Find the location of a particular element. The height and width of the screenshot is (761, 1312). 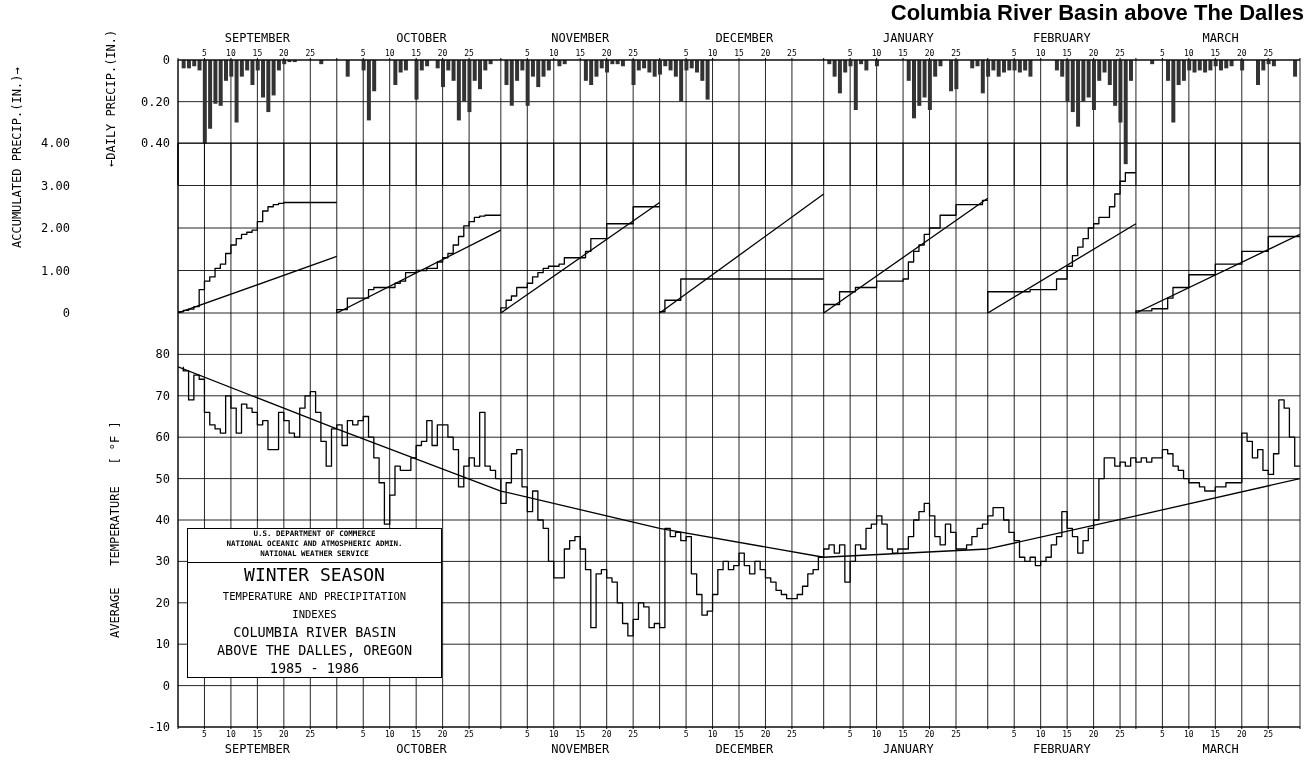

annotation: ABOVE THE DALLES, OREGON is located at coordinates (314, 650).